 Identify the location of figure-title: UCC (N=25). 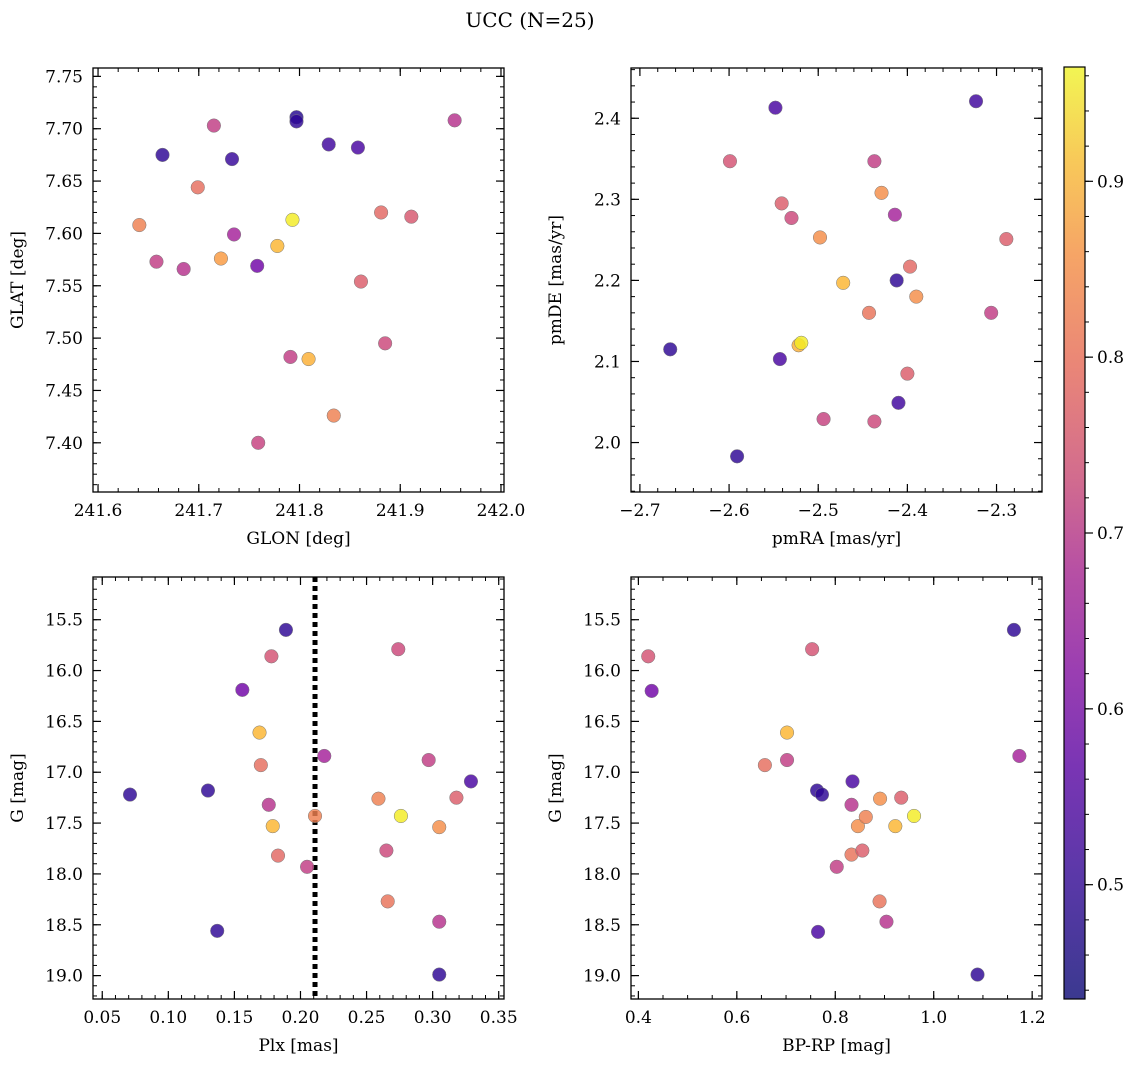
(529, 20).